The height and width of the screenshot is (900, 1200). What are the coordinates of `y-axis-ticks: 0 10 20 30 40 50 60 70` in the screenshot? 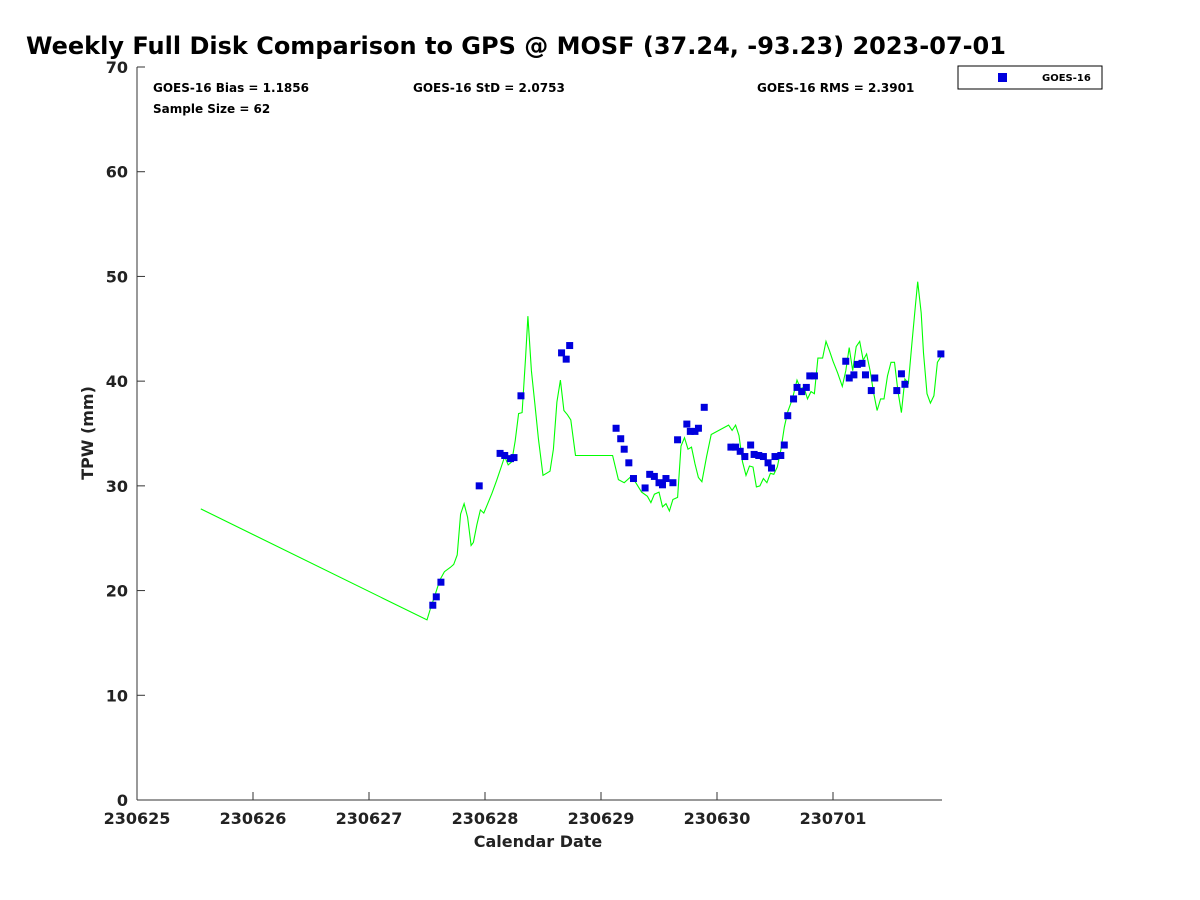 It's located at (125, 434).